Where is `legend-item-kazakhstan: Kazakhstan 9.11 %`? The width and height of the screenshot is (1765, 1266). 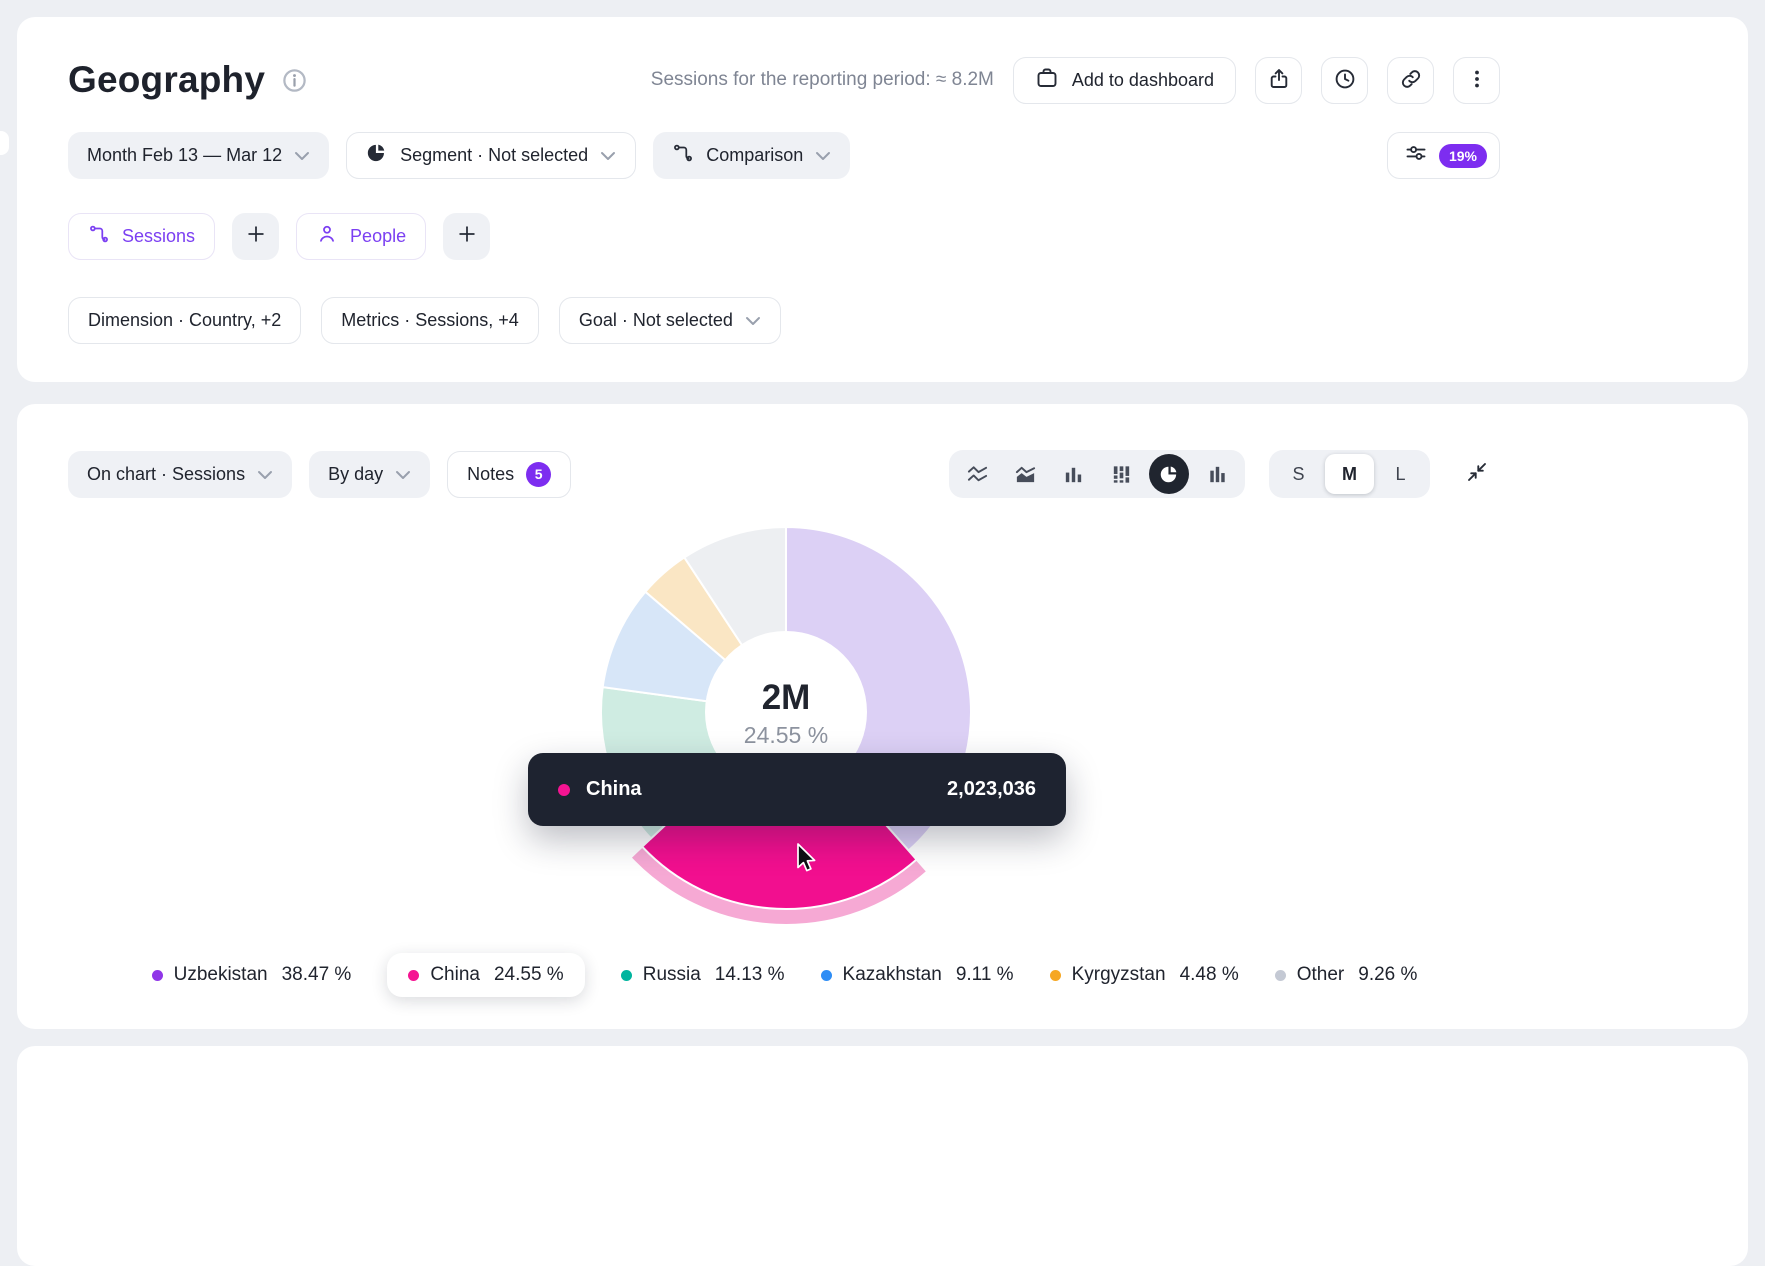
legend-item-kazakhstan: Kazakhstan 9.11 % is located at coordinates (917, 975).